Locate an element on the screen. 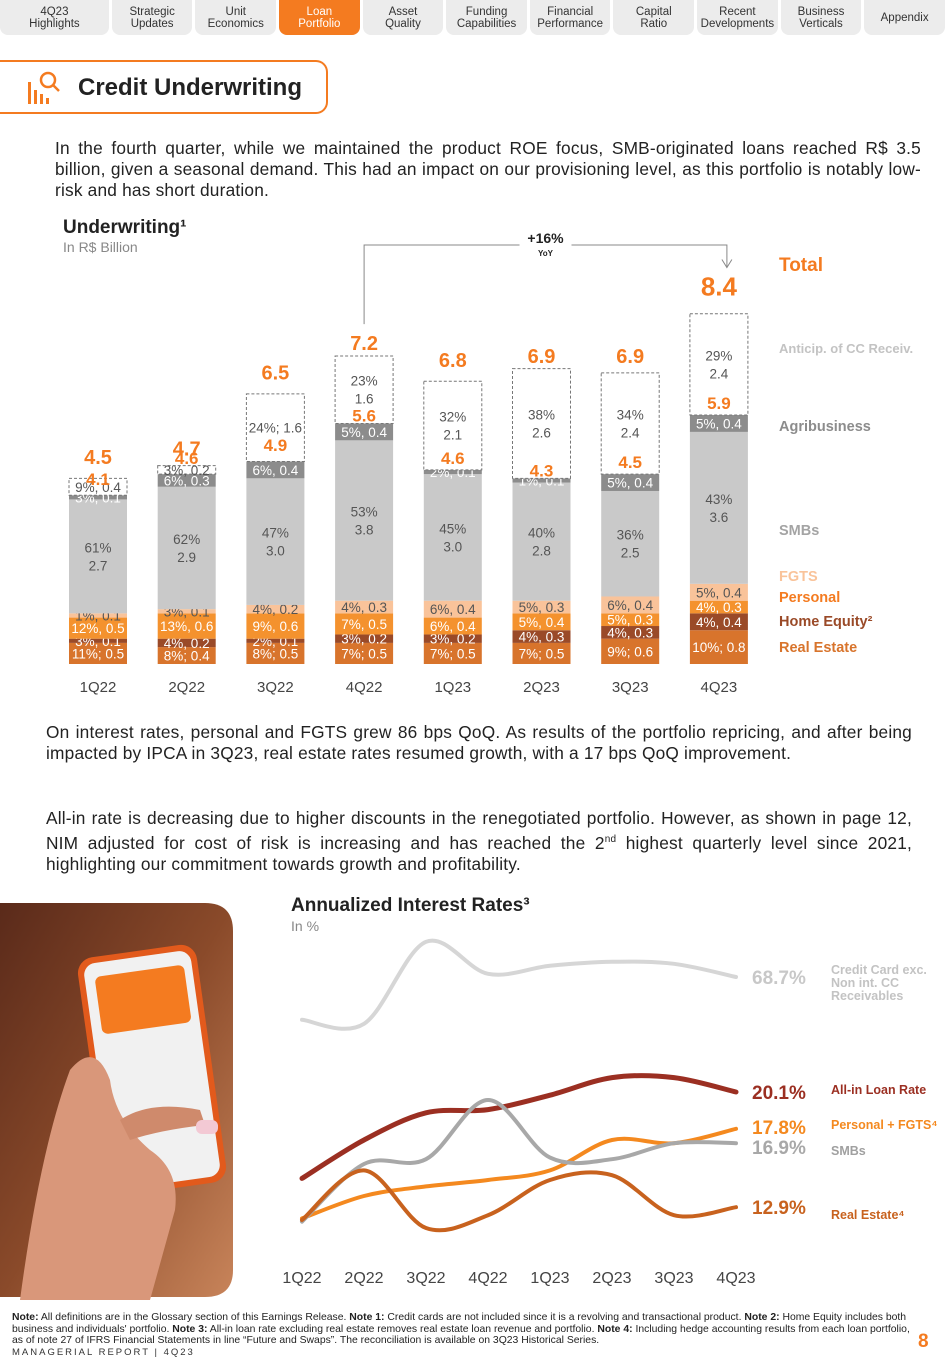  data-label: 11%; 0.5 is located at coordinates (98, 653).